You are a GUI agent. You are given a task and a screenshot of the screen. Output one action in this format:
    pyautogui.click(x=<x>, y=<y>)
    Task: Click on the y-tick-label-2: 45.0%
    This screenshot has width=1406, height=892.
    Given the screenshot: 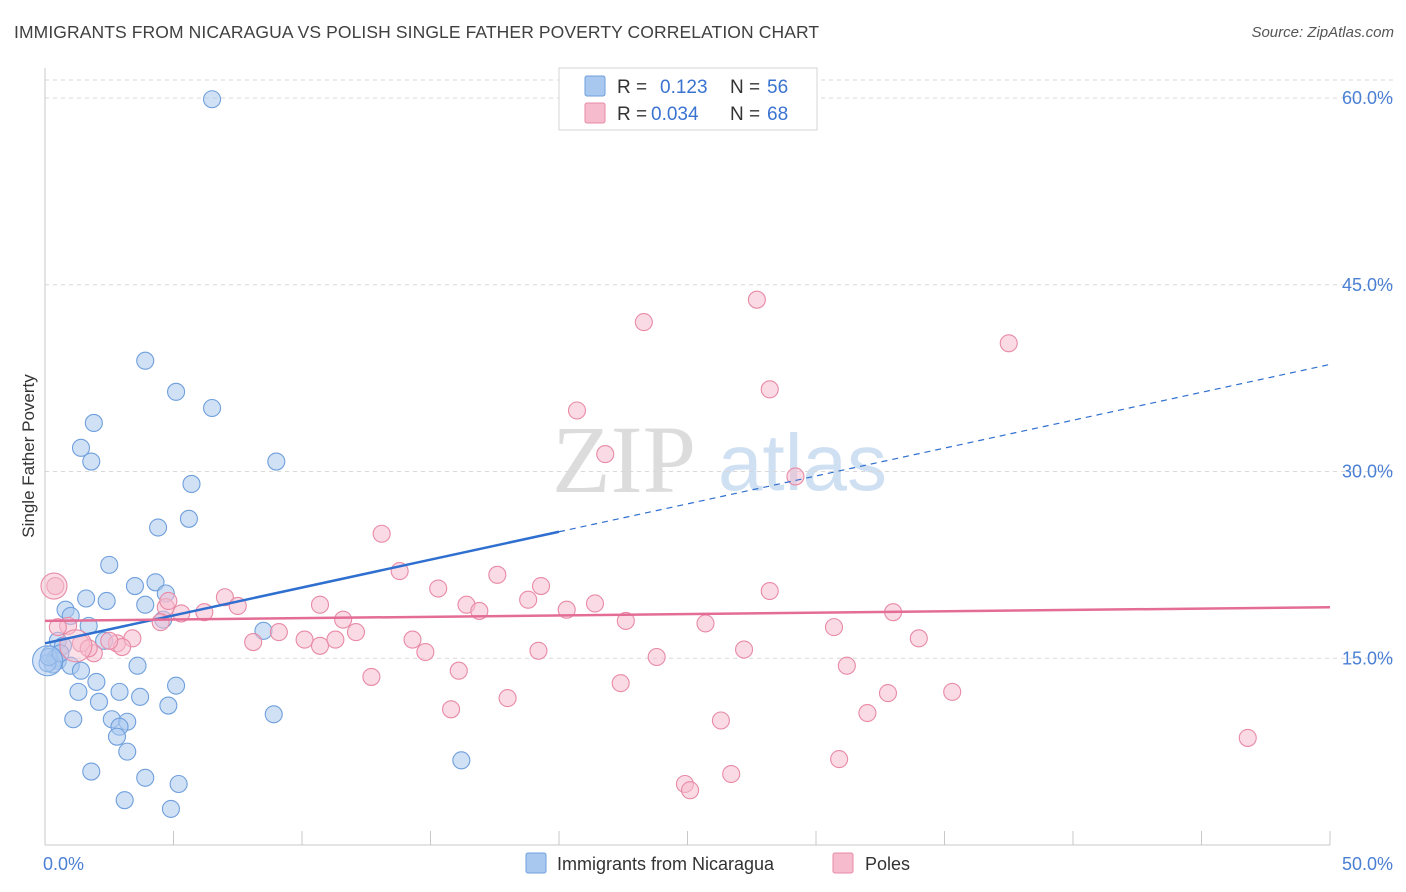 What is the action you would take?
    pyautogui.click(x=1367, y=285)
    